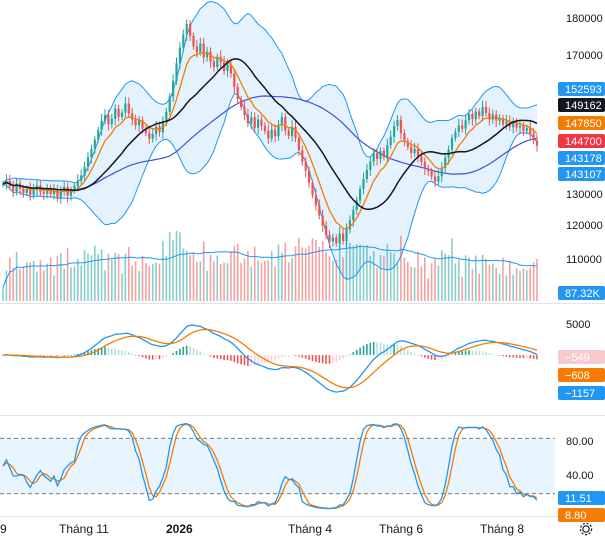 The image size is (605, 541). I want to click on macd-badge-text: −608, so click(577, 376).